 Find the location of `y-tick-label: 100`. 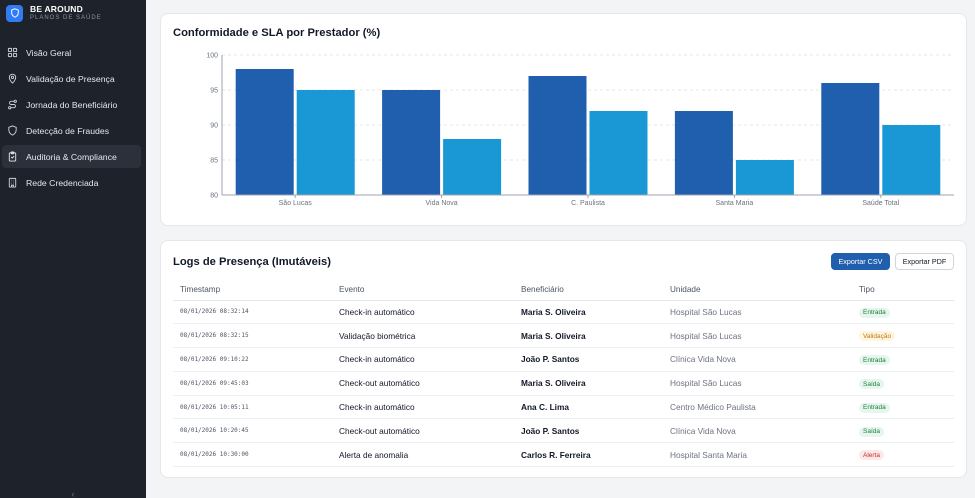

y-tick-label: 100 is located at coordinates (212, 56).